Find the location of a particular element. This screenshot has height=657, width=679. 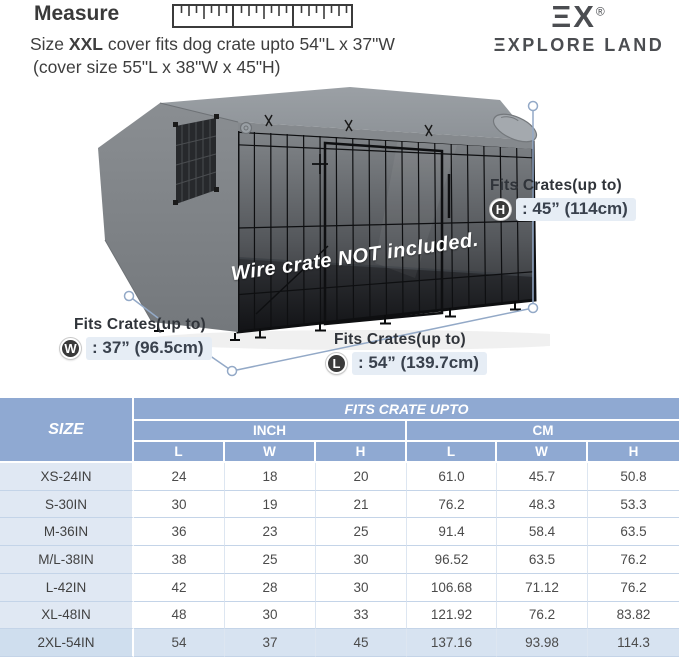

row-value-cell: 71.12 is located at coordinates (542, 587).